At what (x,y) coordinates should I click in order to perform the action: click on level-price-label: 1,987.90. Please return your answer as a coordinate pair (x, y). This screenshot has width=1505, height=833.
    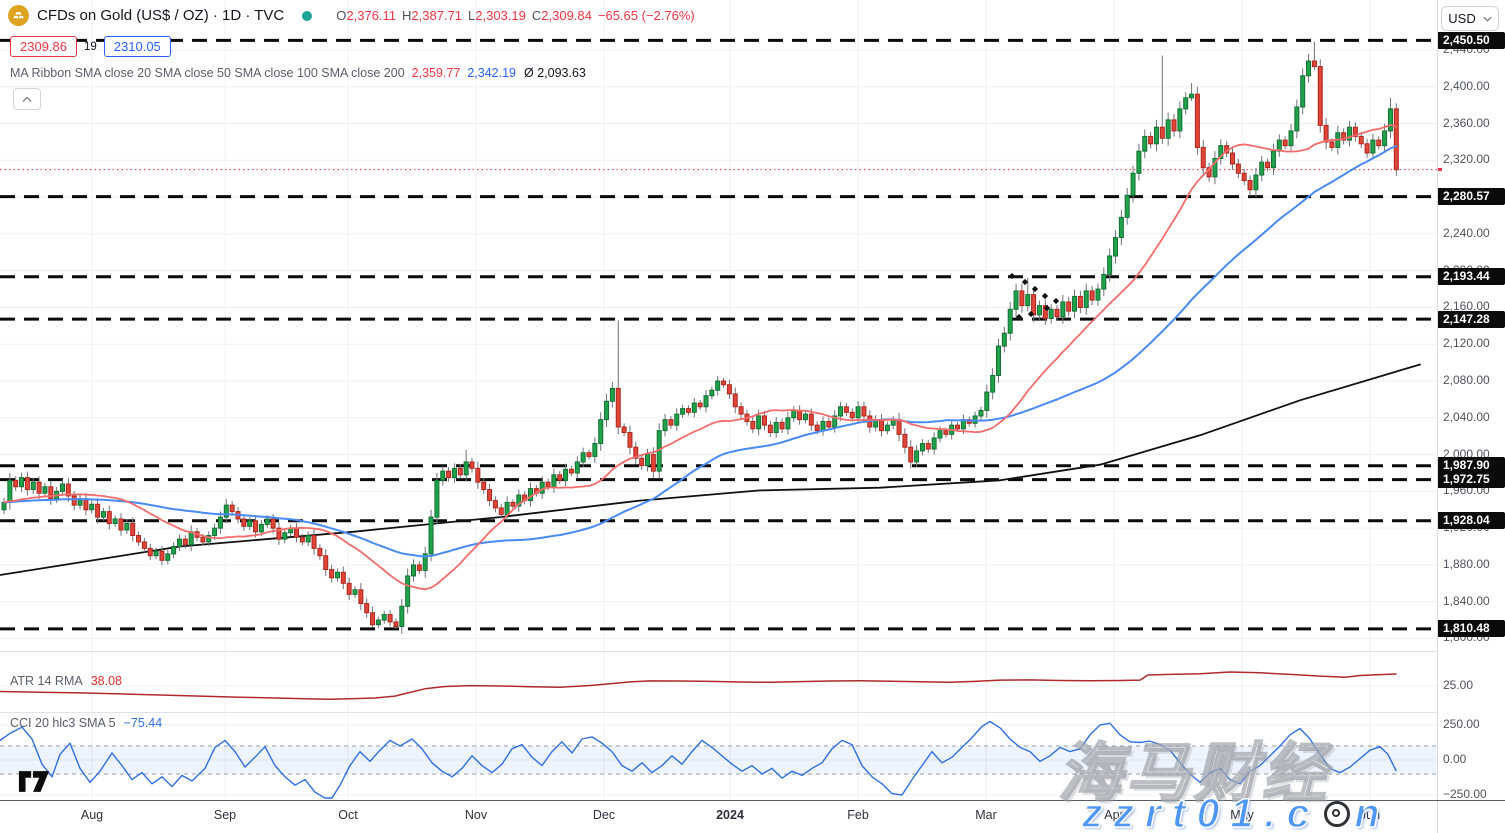
    Looking at the image, I should click on (1471, 466).